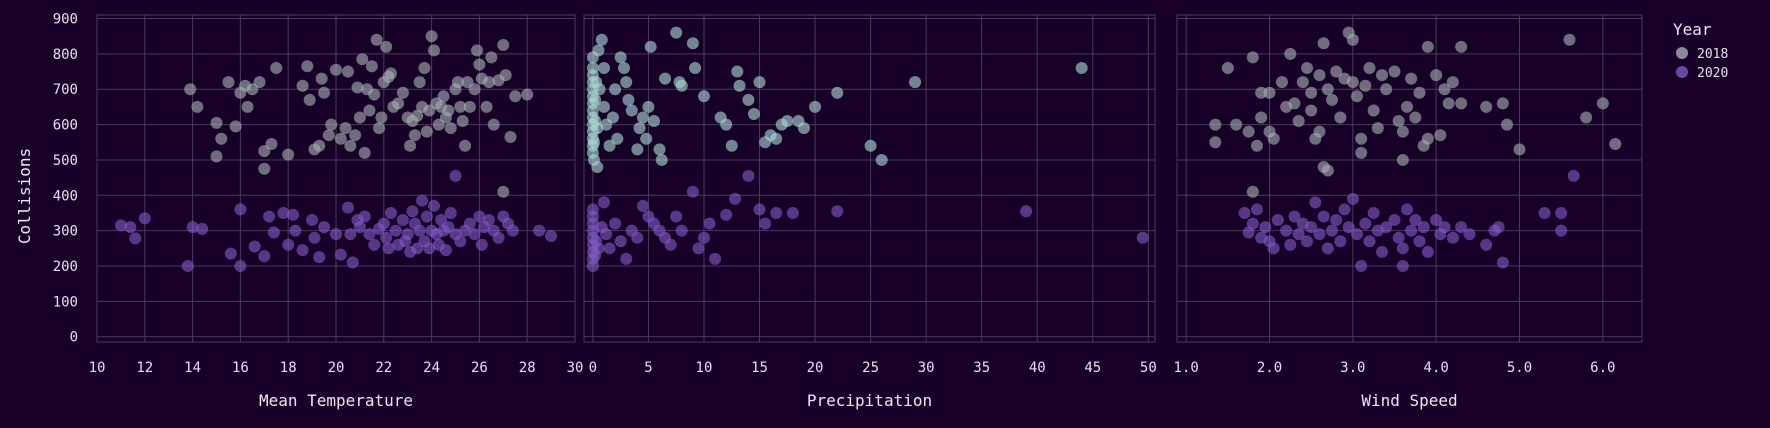 This screenshot has height=428, width=1770. What do you see at coordinates (1352, 368) in the screenshot?
I see `x-tick-label: 3.0` at bounding box center [1352, 368].